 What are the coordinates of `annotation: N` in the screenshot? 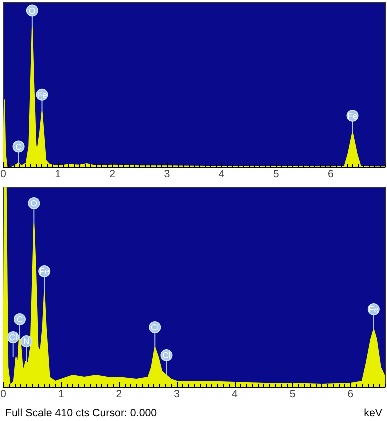 It's located at (27, 341).